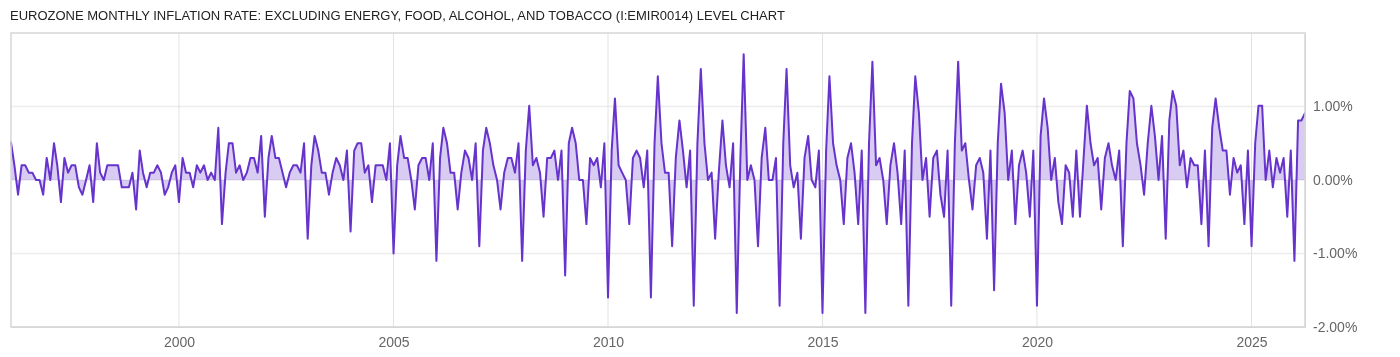 The image size is (1400, 357). I want to click on chart-title: EUROZONE MONTHLY INFLATION RATE: EXCLUDING ENERGY, FOOD, ALCOHOL, AND TOBACCO (I:EMIR0014) LEVEL CHART, so click(397, 15).